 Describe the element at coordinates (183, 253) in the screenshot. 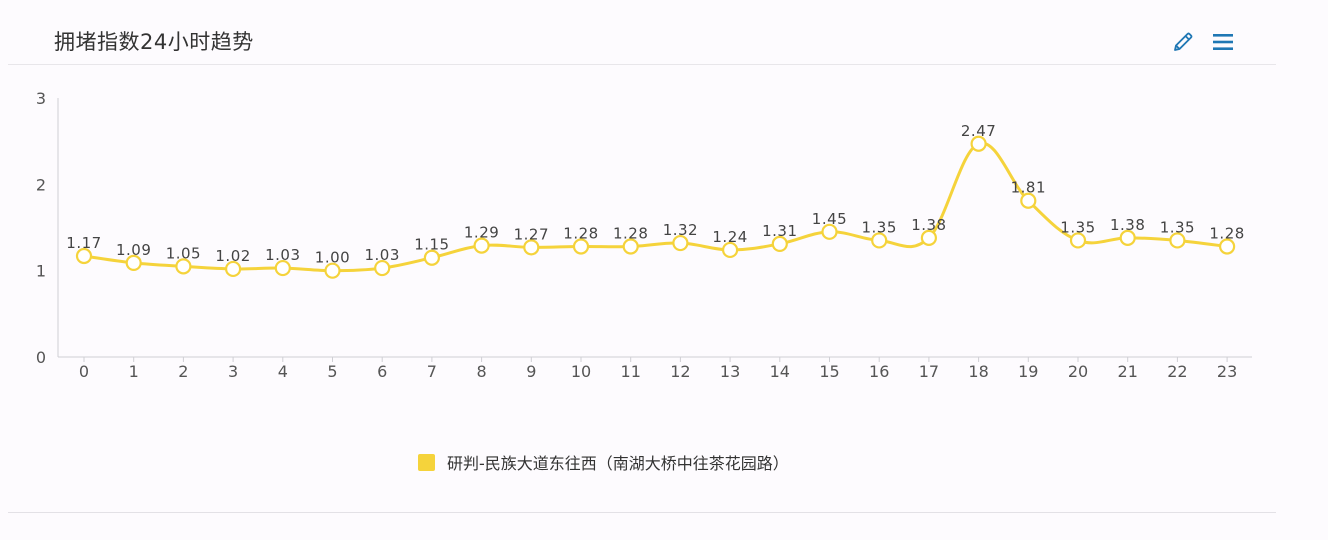

I see `data-label: 1.05` at that location.